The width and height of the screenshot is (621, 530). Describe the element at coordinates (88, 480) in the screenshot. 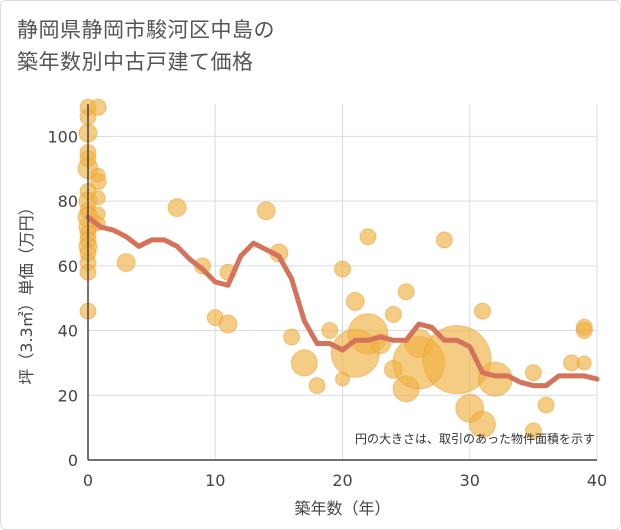

I see `x-tick-label: 0` at that location.